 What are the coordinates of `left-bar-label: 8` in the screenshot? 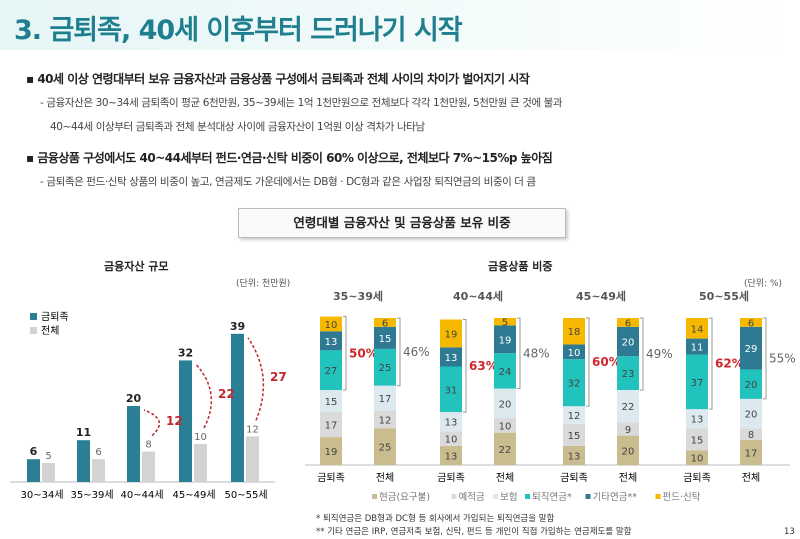 It's located at (148, 445).